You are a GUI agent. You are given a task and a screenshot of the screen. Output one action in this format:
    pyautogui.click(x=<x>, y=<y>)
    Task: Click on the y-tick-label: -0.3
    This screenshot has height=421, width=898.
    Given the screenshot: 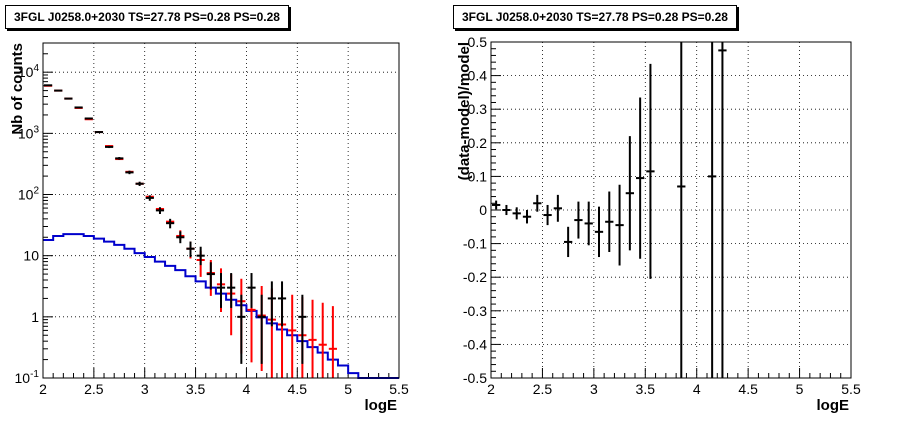 What is the action you would take?
    pyautogui.click(x=475, y=311)
    